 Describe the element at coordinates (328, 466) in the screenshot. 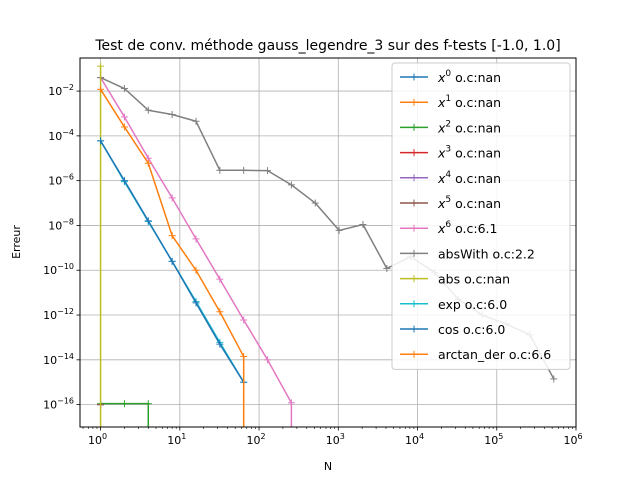

I see `x-axis-title: N` at that location.